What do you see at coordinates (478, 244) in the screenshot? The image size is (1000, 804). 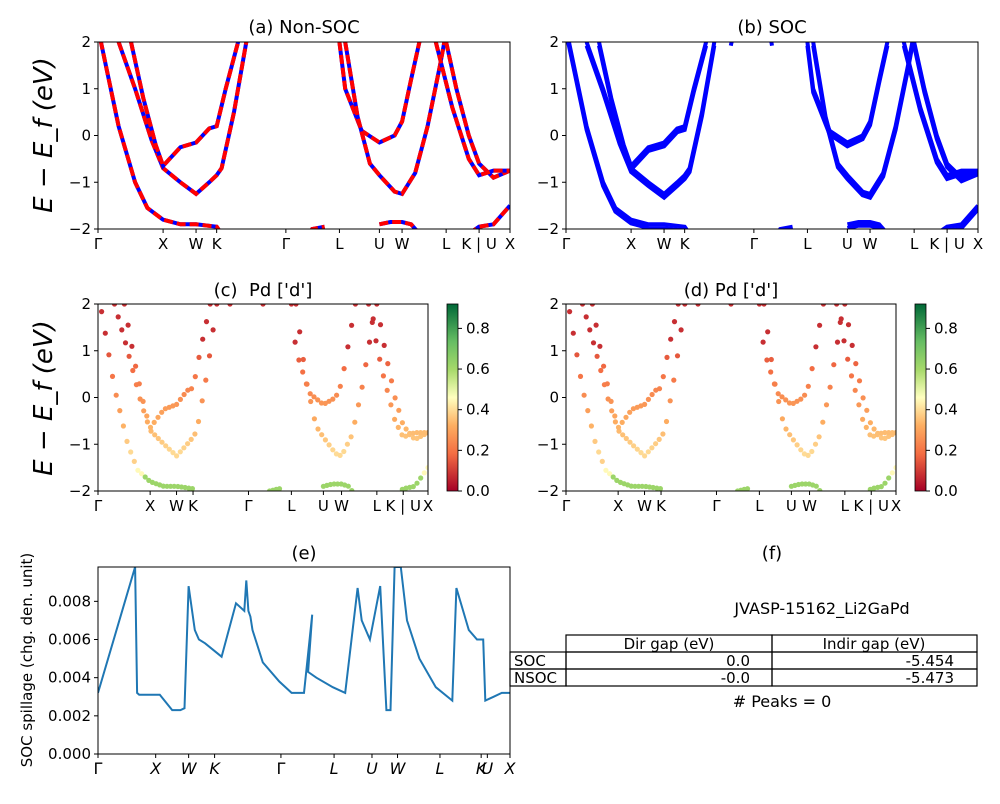 I see `x-tick-label: K | U` at bounding box center [478, 244].